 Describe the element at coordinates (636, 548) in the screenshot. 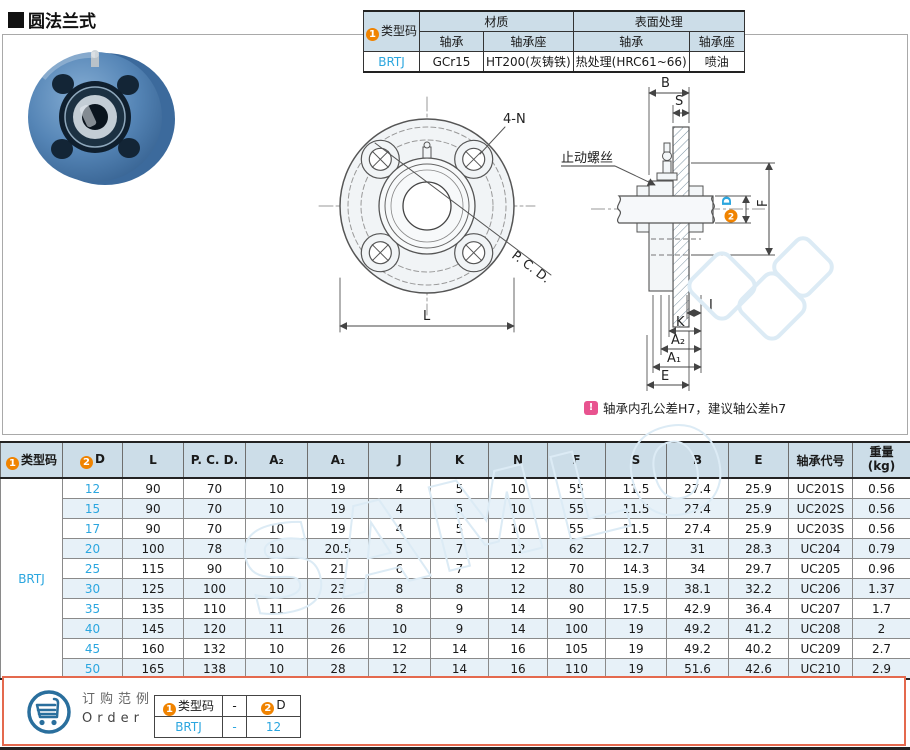

I see `data-cell: 12.7` at that location.